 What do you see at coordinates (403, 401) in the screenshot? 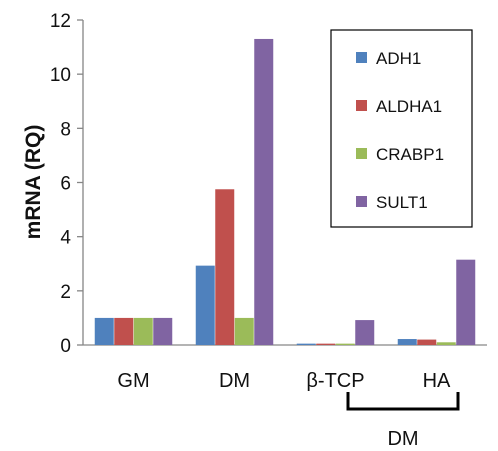
I see `bracket-line` at bounding box center [403, 401].